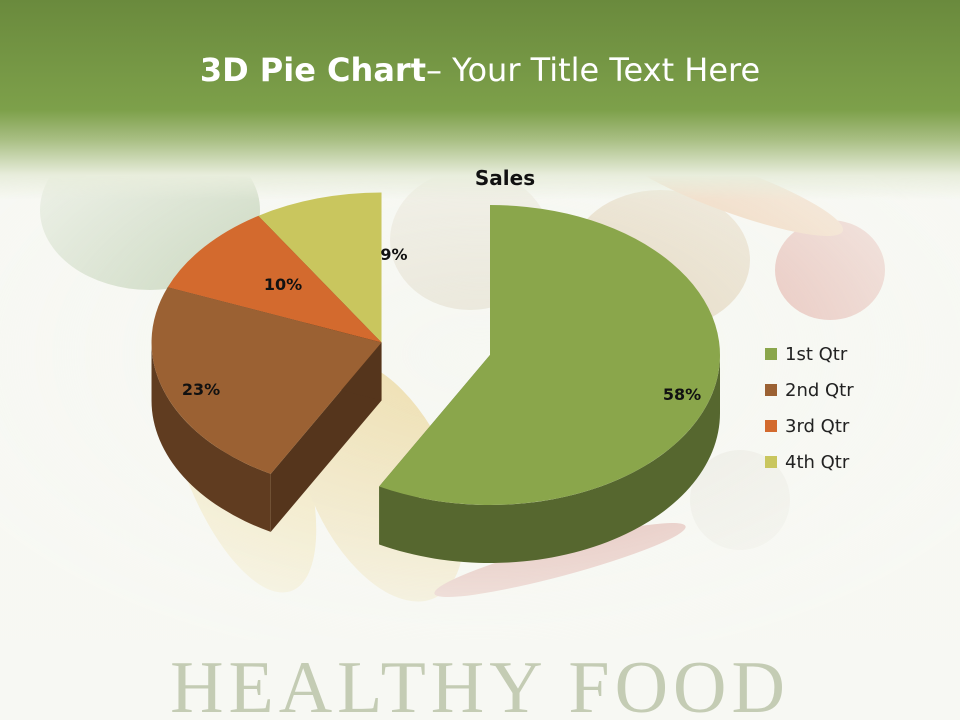  I want to click on slide-title-rest: – Your Title Text Here, so click(593, 70).